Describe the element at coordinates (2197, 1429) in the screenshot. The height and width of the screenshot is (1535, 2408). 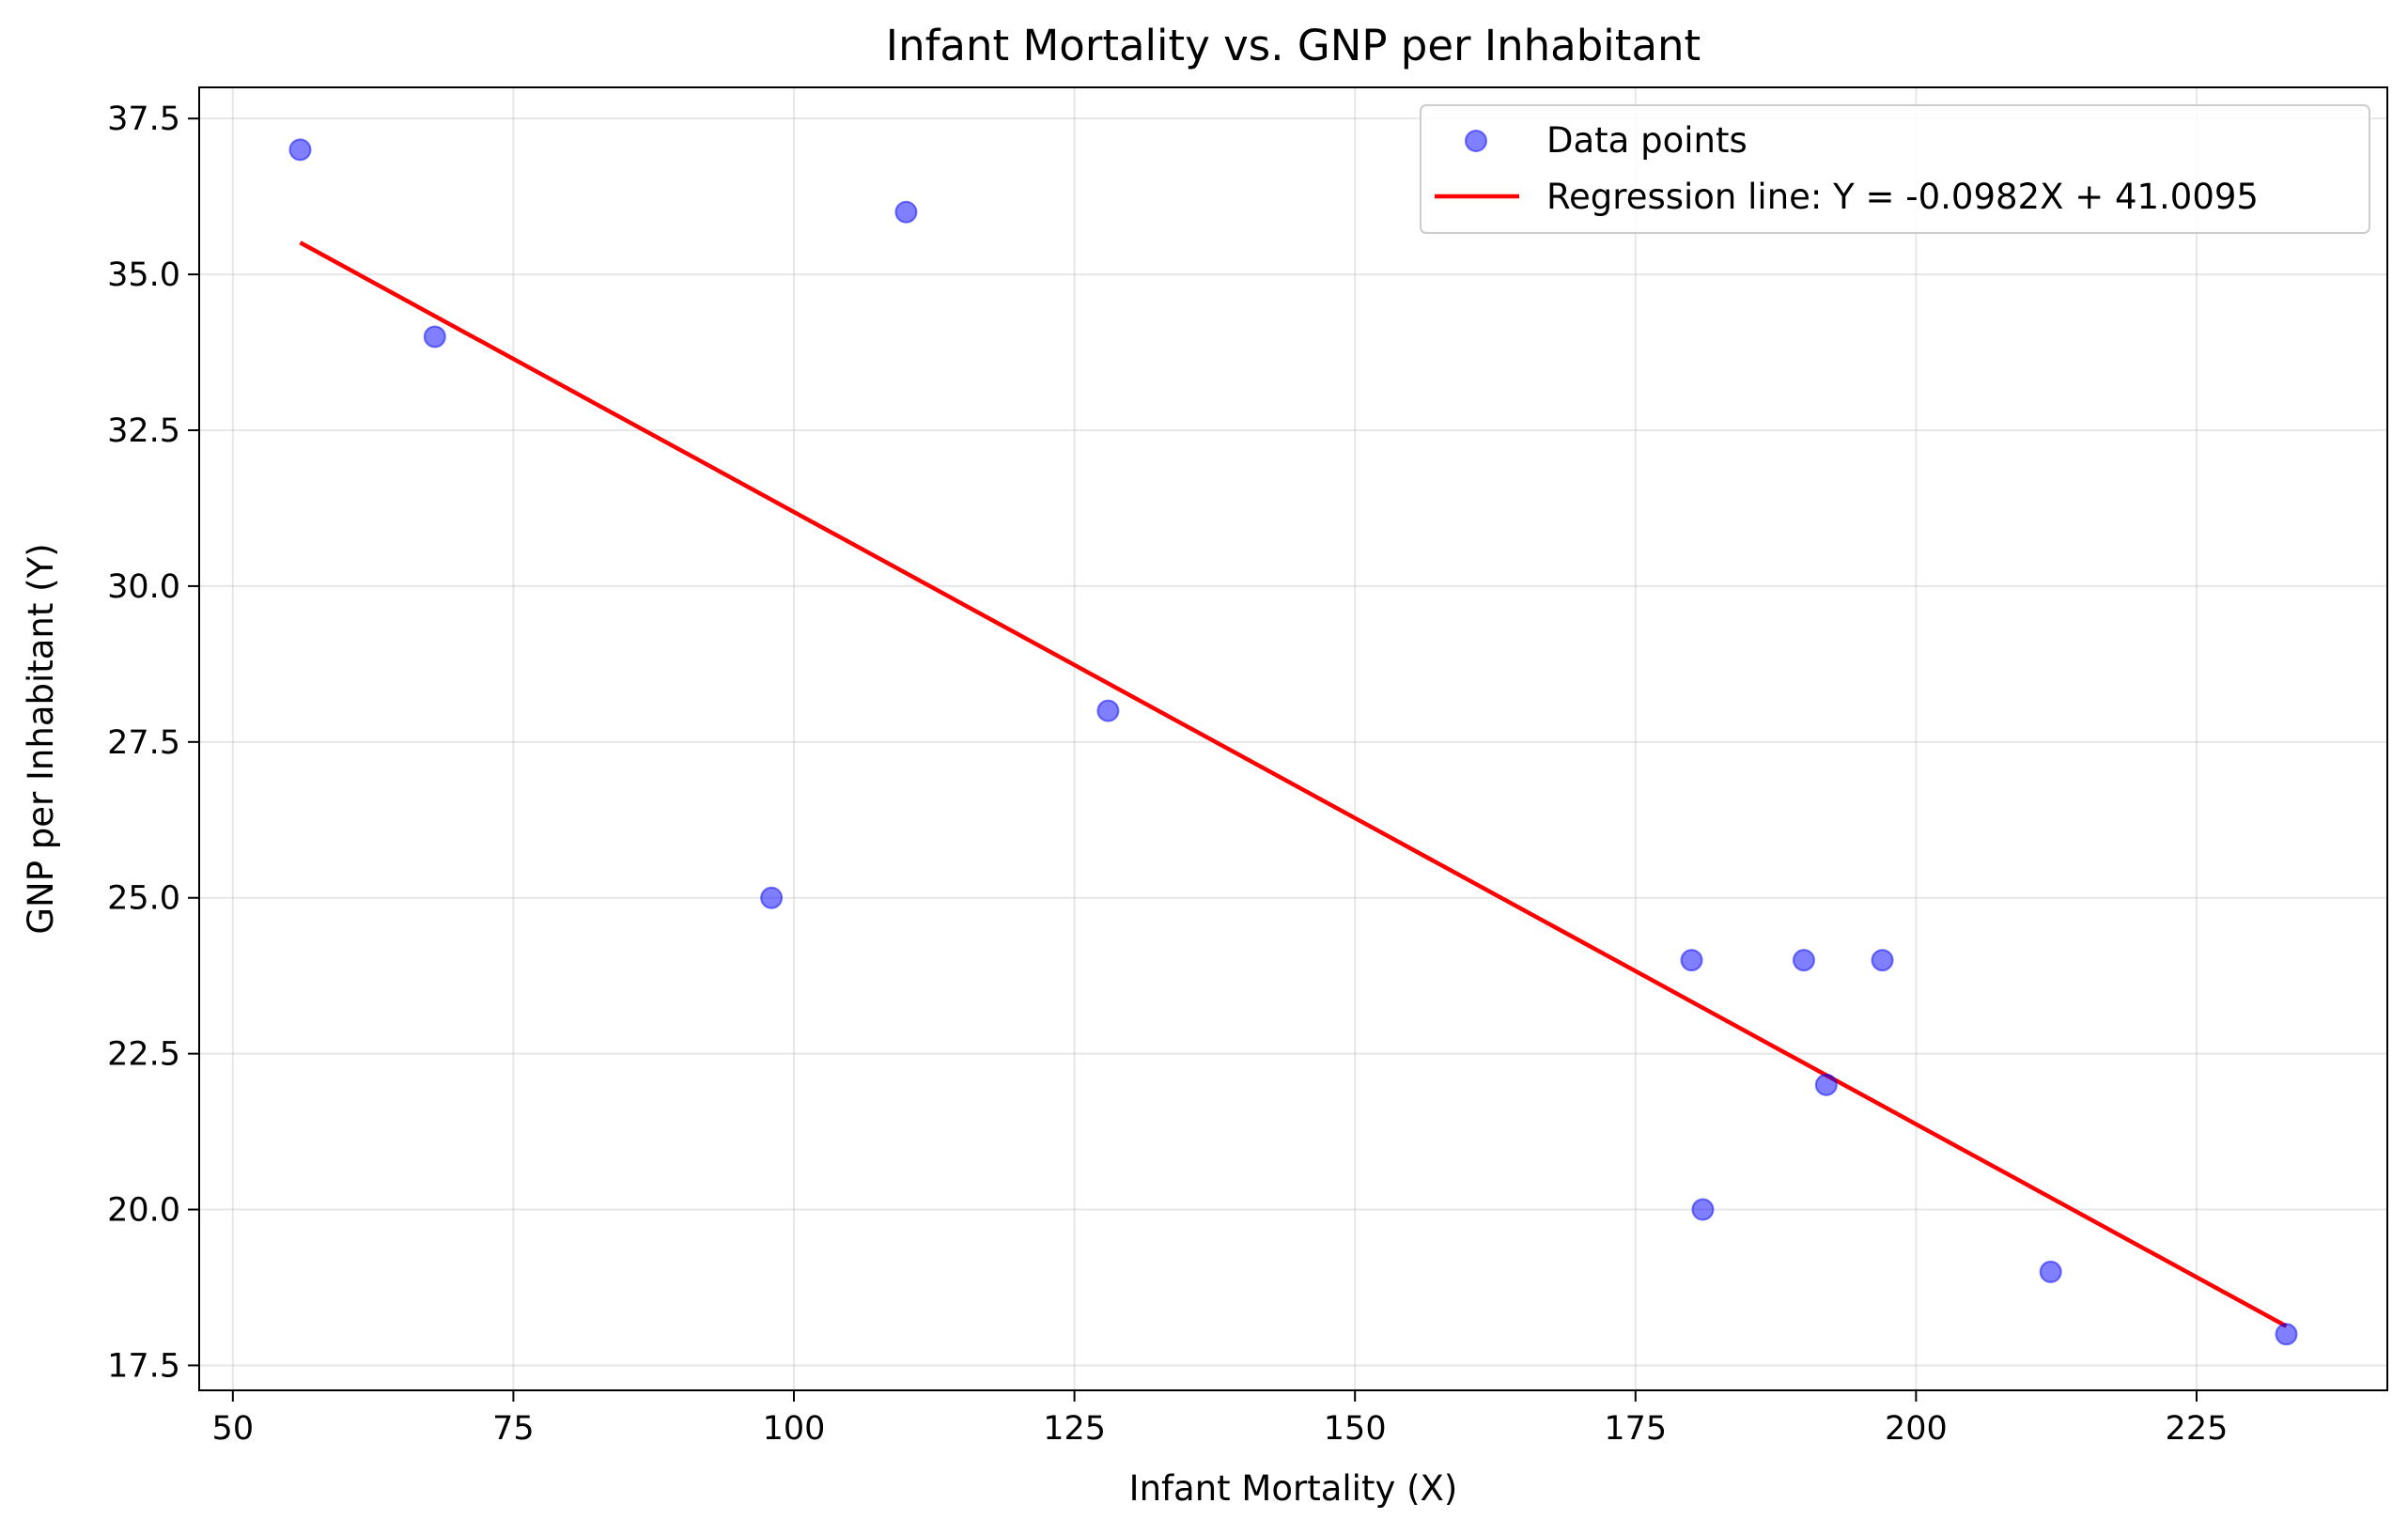
I see `x-tick-label: 225` at that location.